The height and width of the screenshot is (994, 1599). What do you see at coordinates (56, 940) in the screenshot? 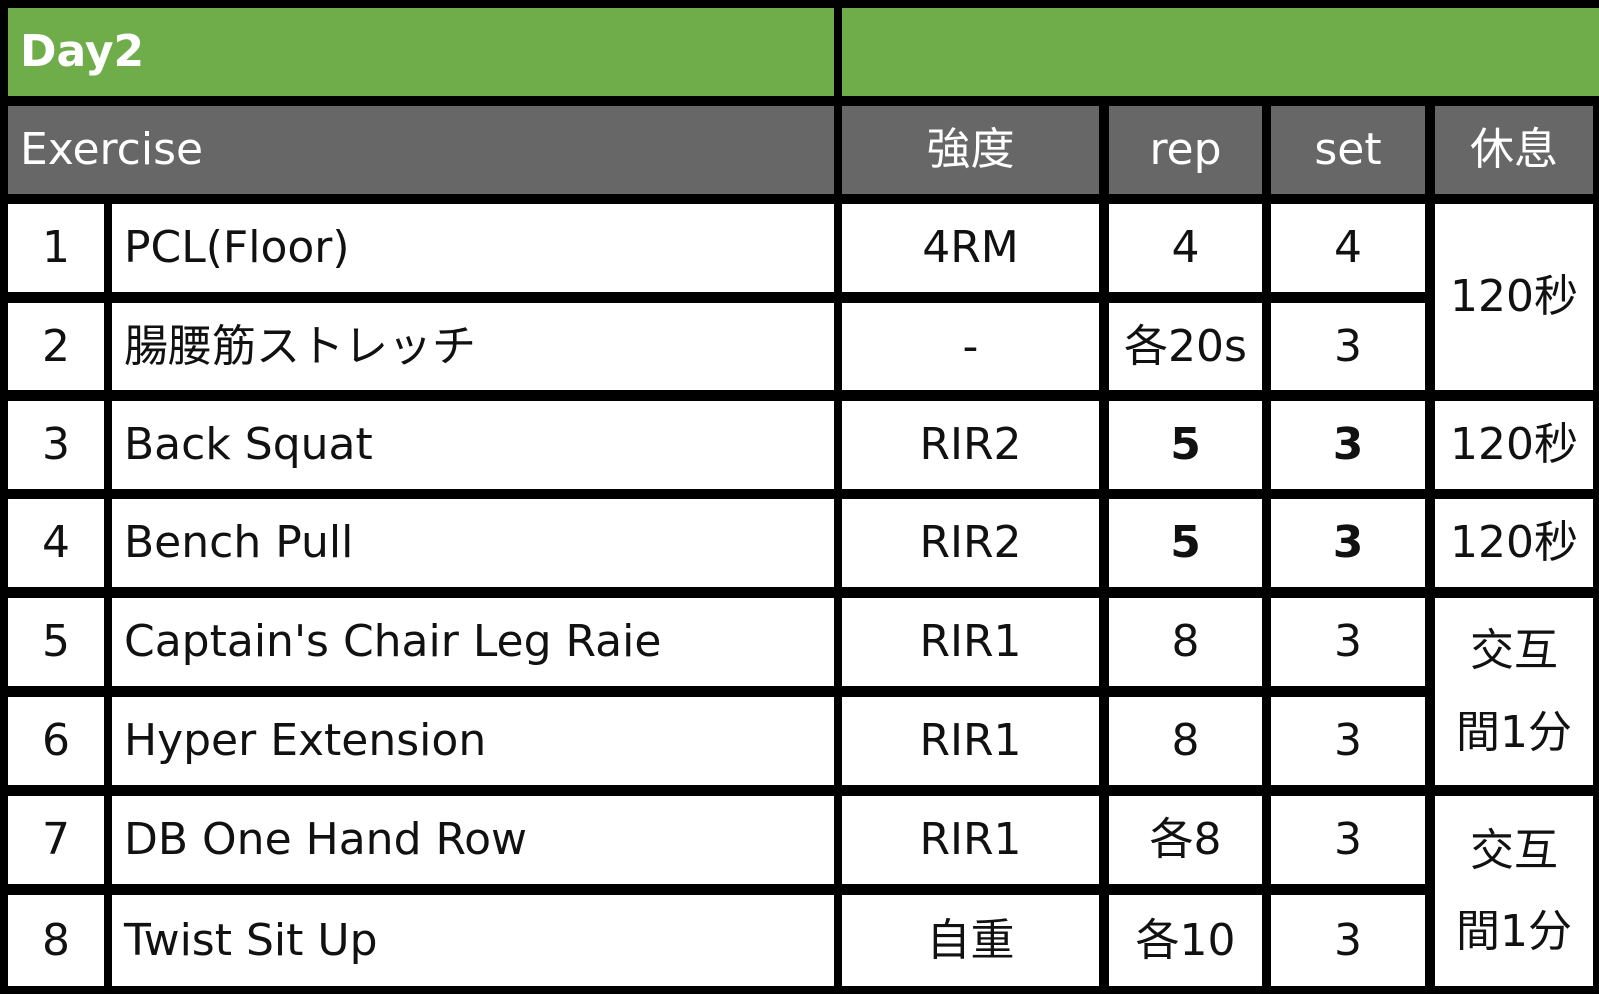
I see `row-number: 8` at bounding box center [56, 940].